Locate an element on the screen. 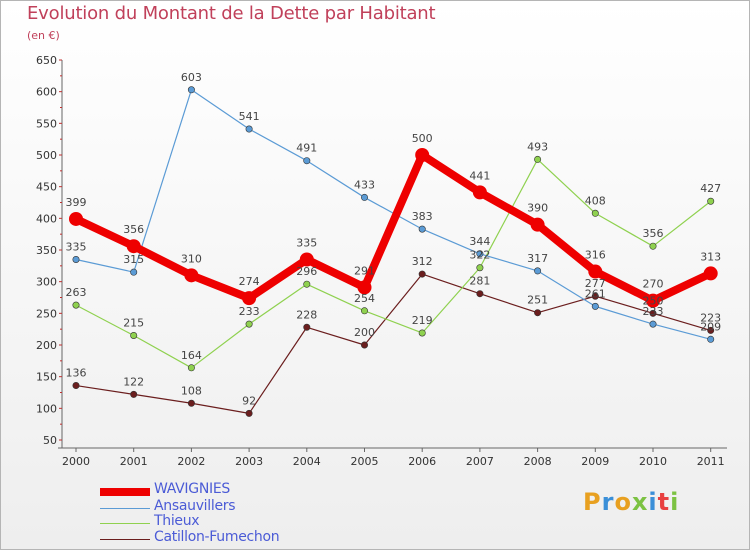 Image resolution: width=750 pixels, height=550 pixels. data-label: 251 is located at coordinates (537, 300).